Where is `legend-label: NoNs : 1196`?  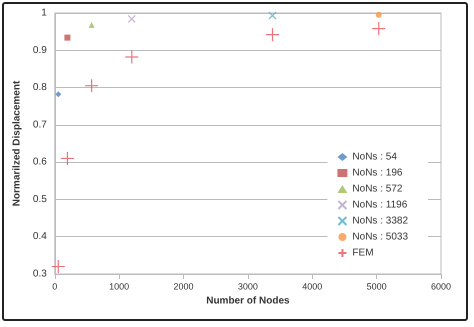 legend-label: NoNs : 1196 is located at coordinates (380, 205).